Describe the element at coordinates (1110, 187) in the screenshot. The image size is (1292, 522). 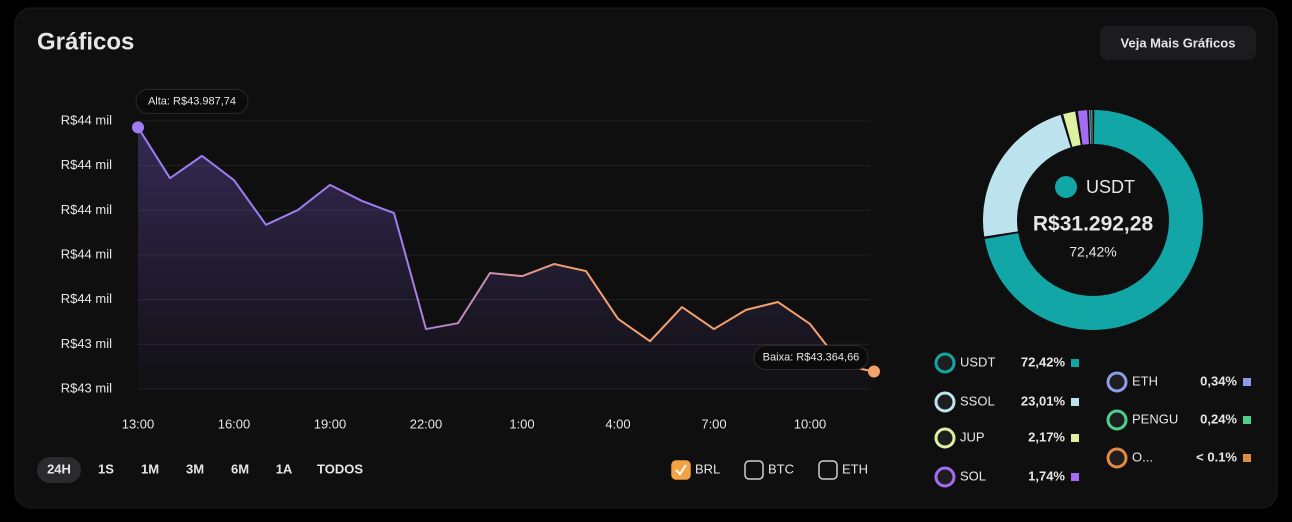
I see `center-name: USDT` at that location.